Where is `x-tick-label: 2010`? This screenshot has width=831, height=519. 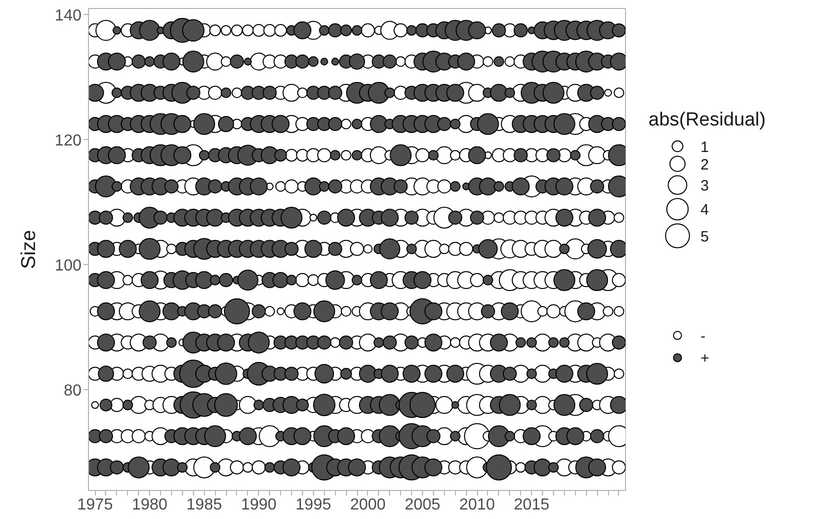
x-tick-label: 2010 is located at coordinates (477, 505).